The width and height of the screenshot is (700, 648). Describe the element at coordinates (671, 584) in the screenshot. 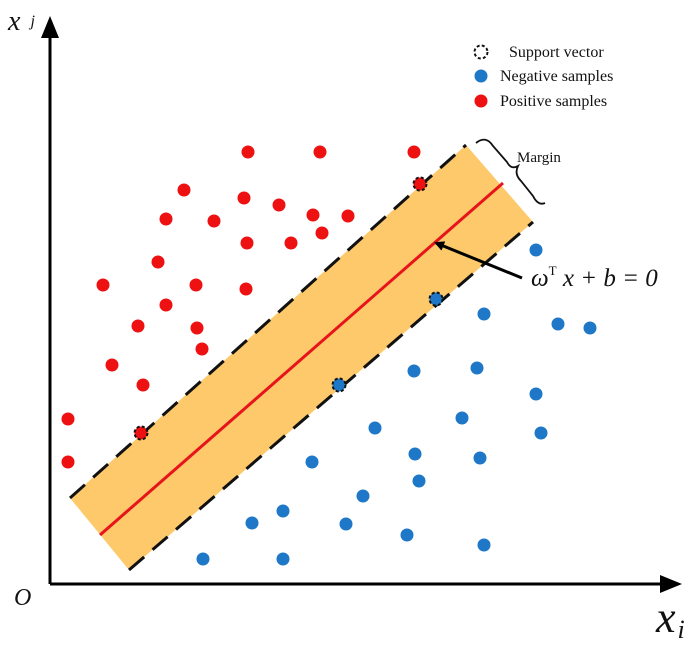

I see `x-axis-arrowhead` at that location.